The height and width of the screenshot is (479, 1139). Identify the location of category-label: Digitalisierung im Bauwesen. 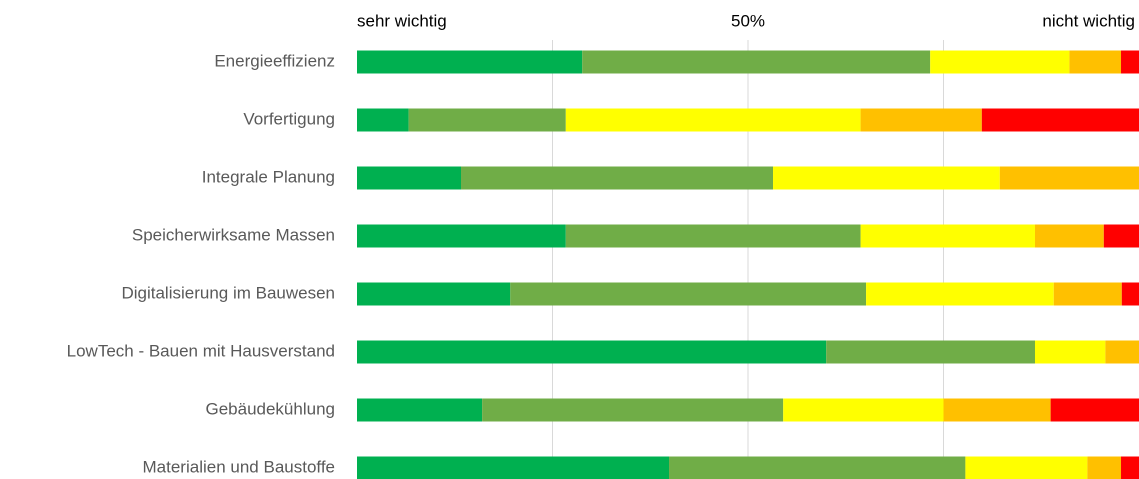
(228, 292).